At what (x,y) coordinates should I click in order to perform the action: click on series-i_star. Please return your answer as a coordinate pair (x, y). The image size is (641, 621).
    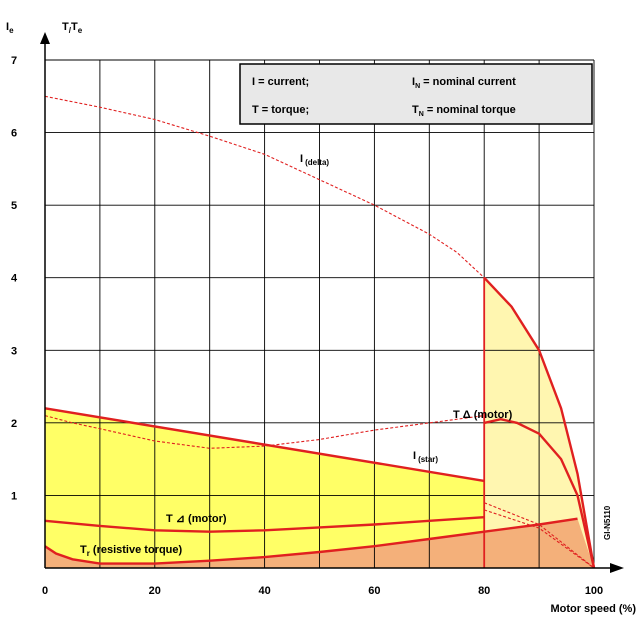
    Looking at the image, I should click on (264, 432).